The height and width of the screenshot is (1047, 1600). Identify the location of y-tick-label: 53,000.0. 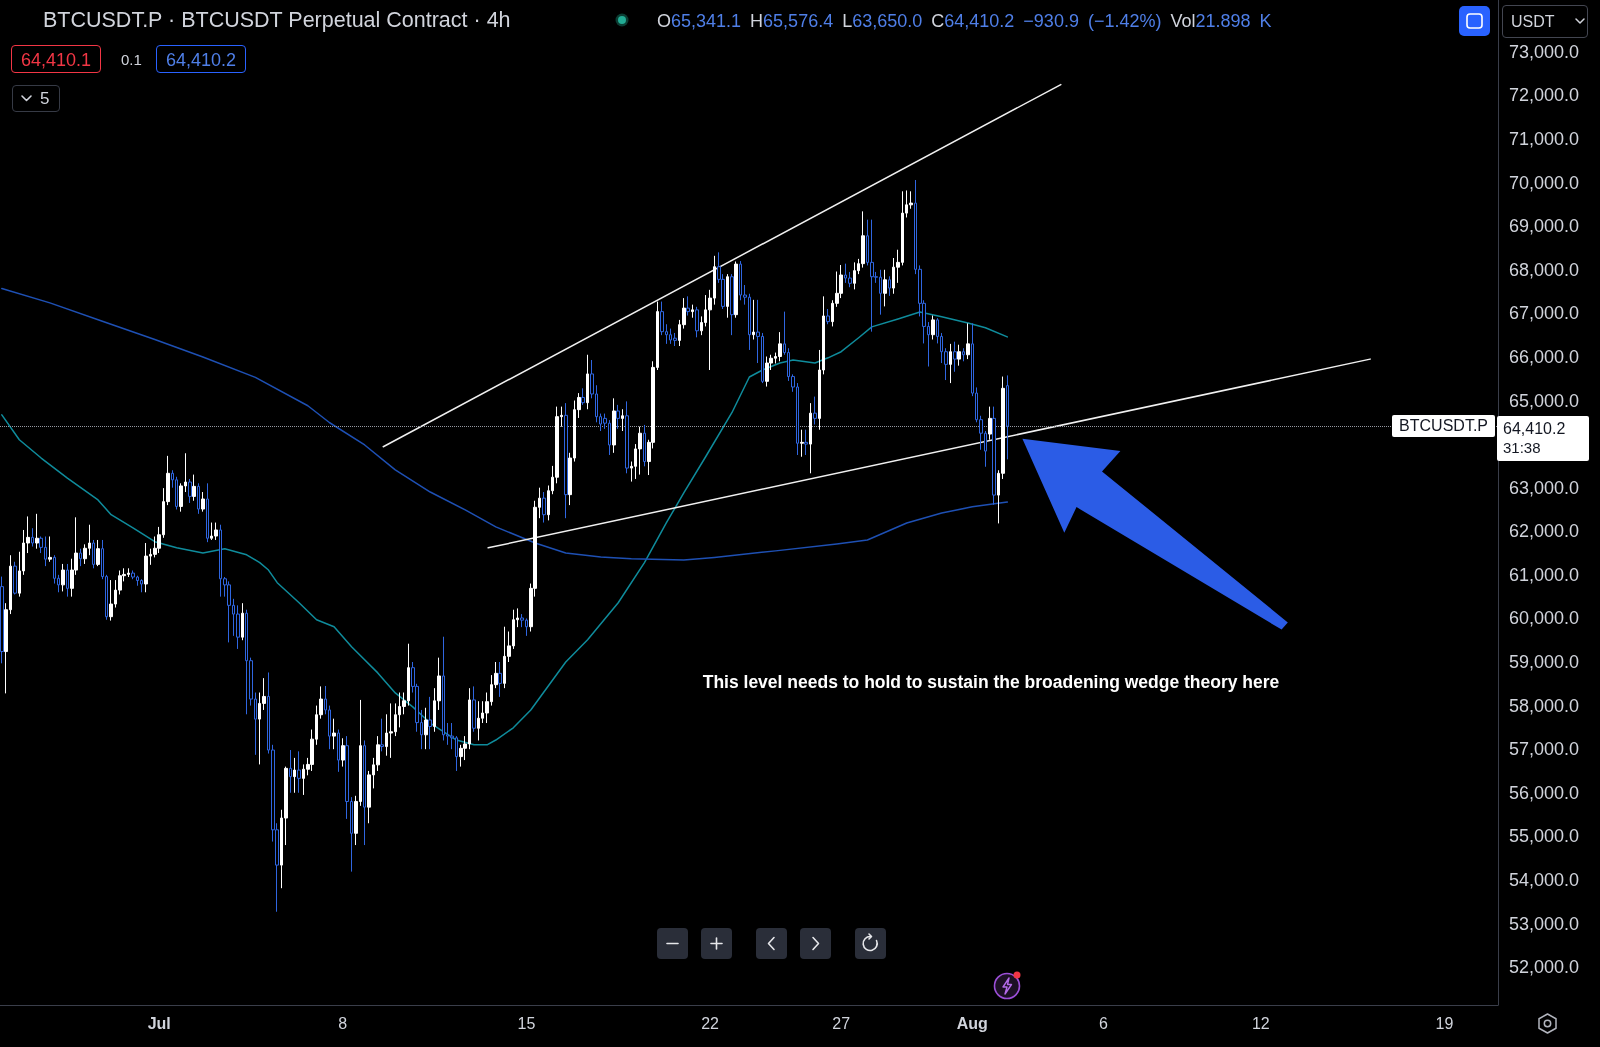
(1544, 923).